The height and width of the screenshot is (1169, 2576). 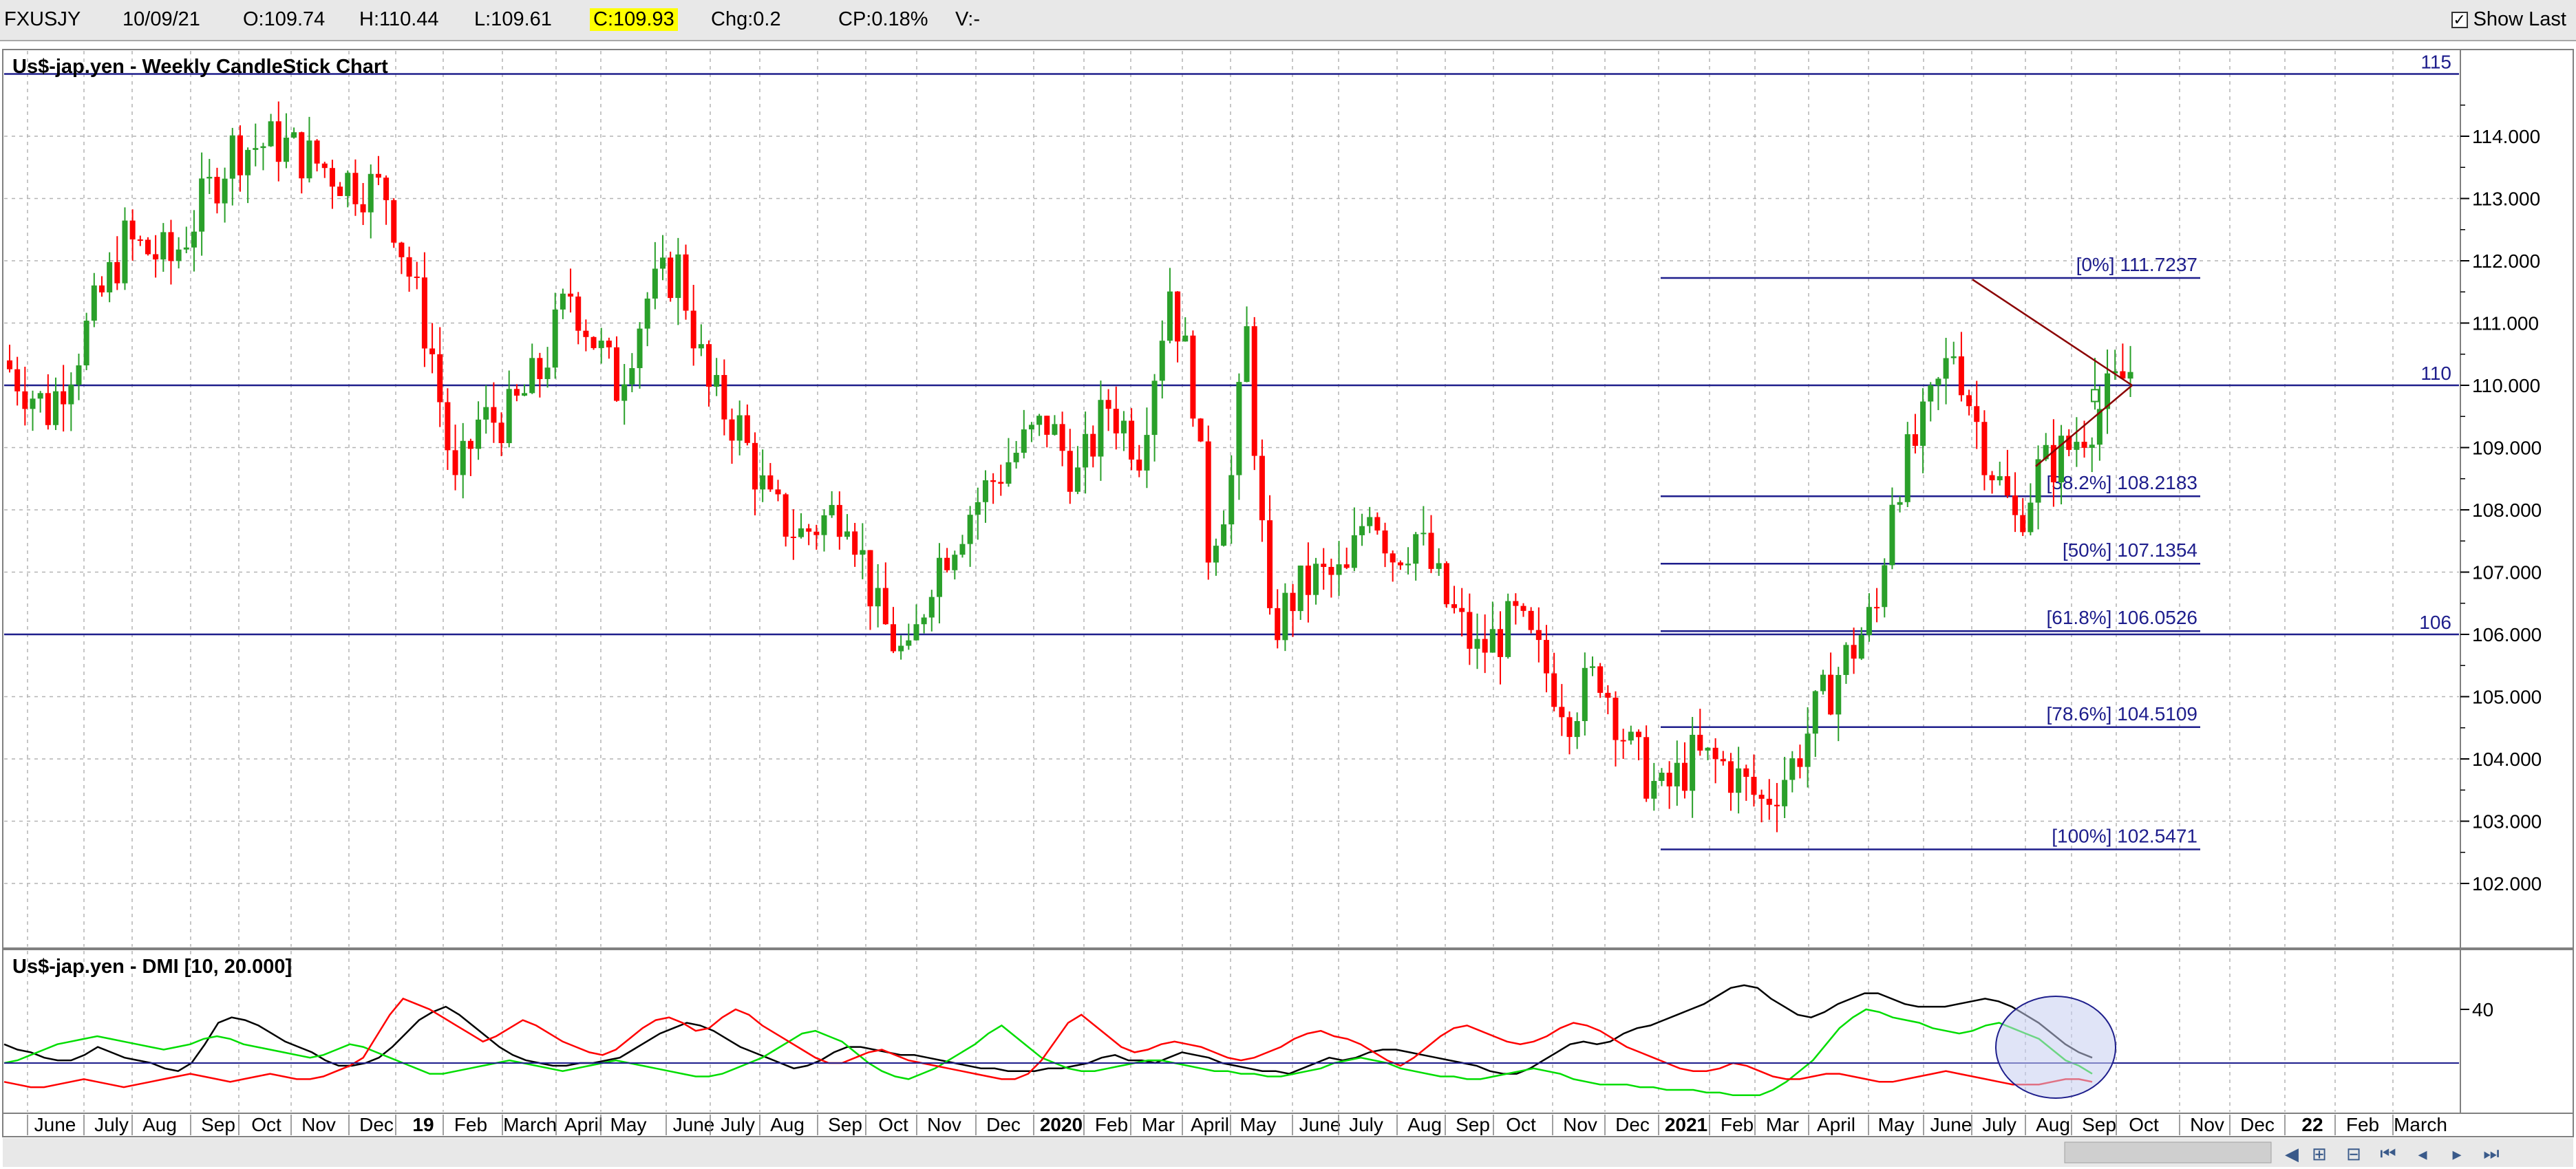 I want to click on y-tick-label: 111.000, so click(x=2505, y=324).